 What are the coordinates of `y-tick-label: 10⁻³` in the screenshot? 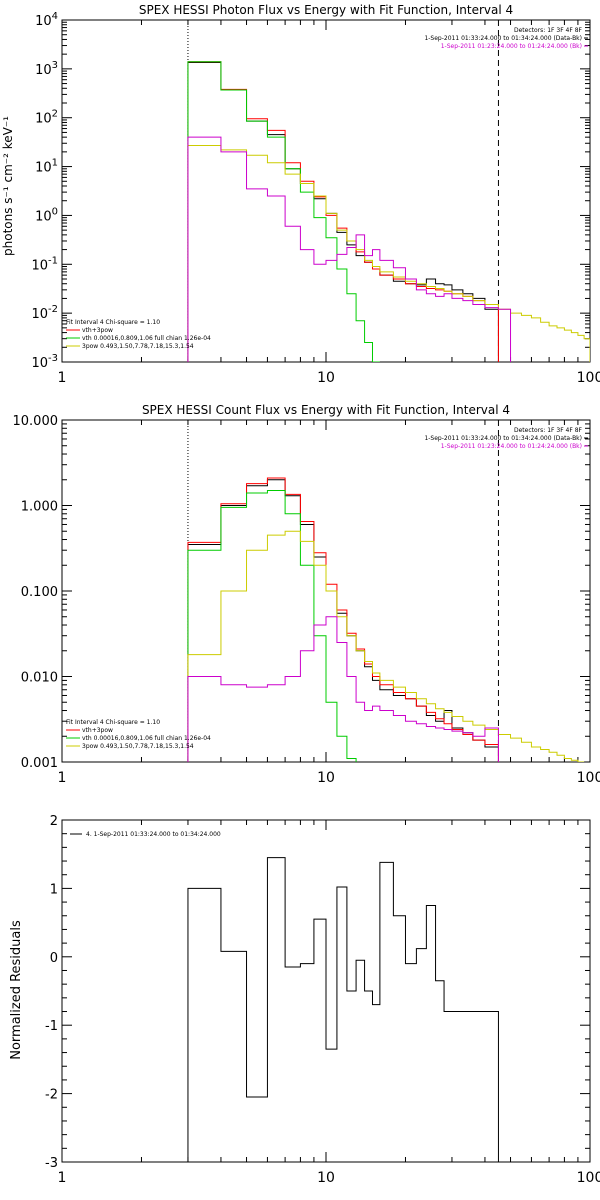 It's located at (44, 362).